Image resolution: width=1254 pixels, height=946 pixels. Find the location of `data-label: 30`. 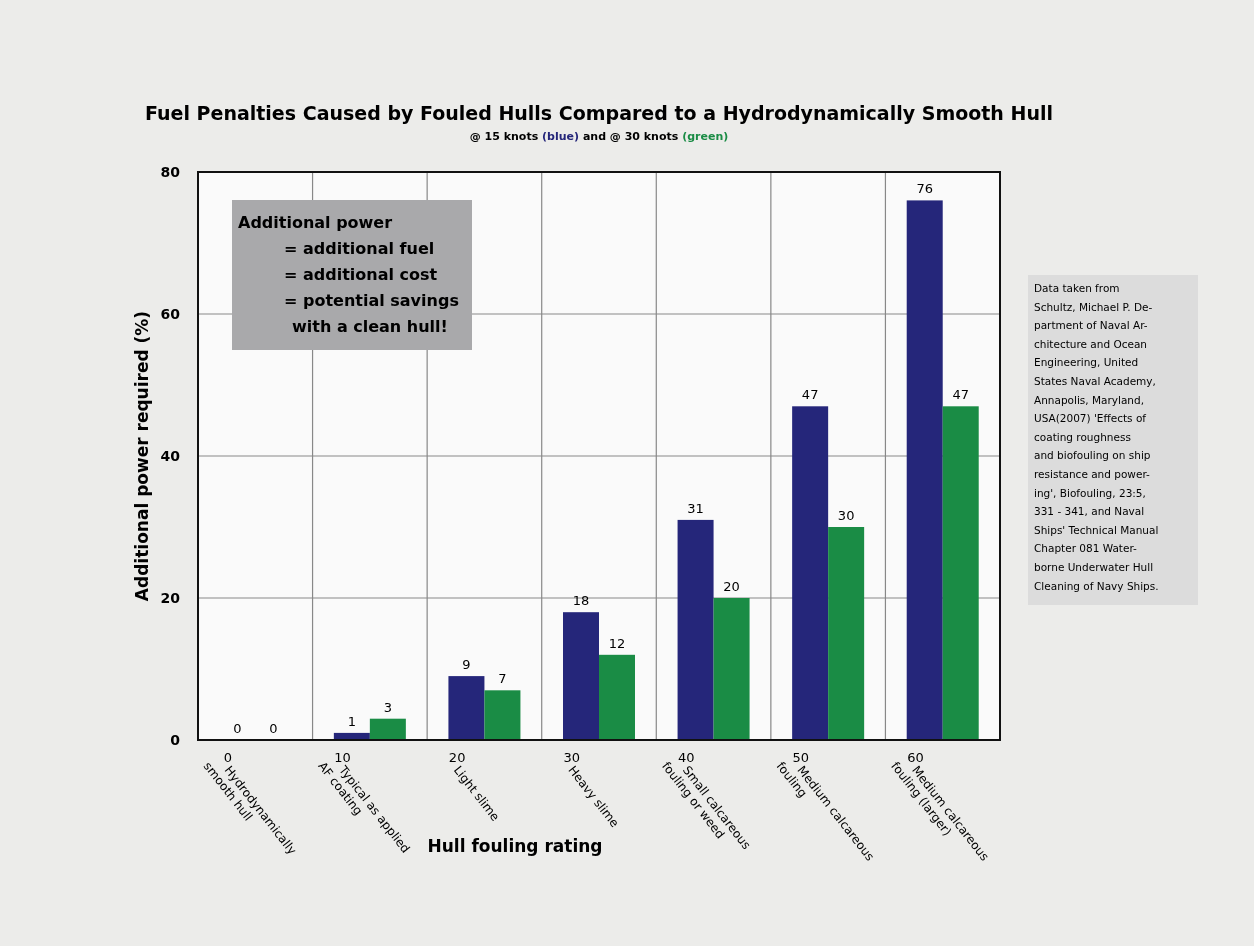

data-label: 30 is located at coordinates (846, 515).